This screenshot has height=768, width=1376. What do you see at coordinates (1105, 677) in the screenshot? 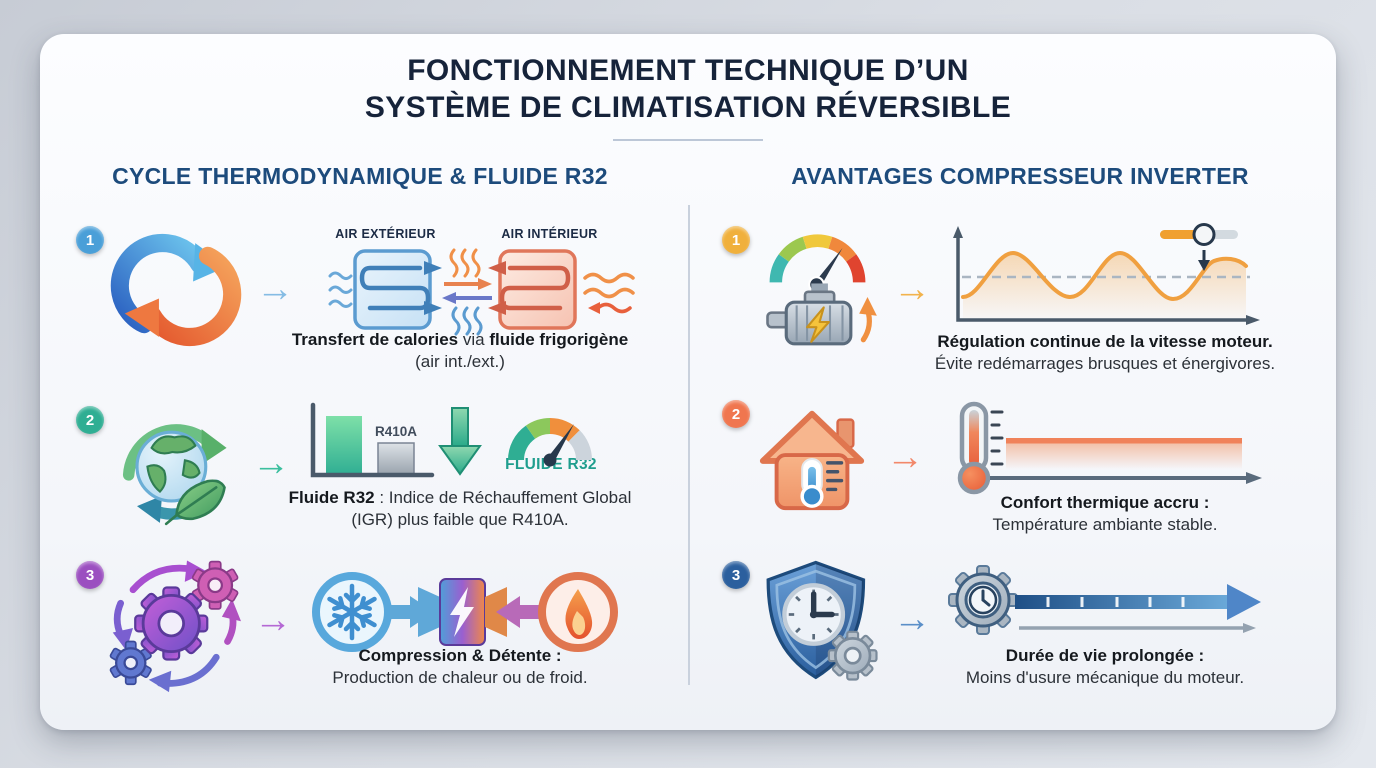
I see `caption-line2: Moins d'usure mécanique du moteur.` at bounding box center [1105, 677].